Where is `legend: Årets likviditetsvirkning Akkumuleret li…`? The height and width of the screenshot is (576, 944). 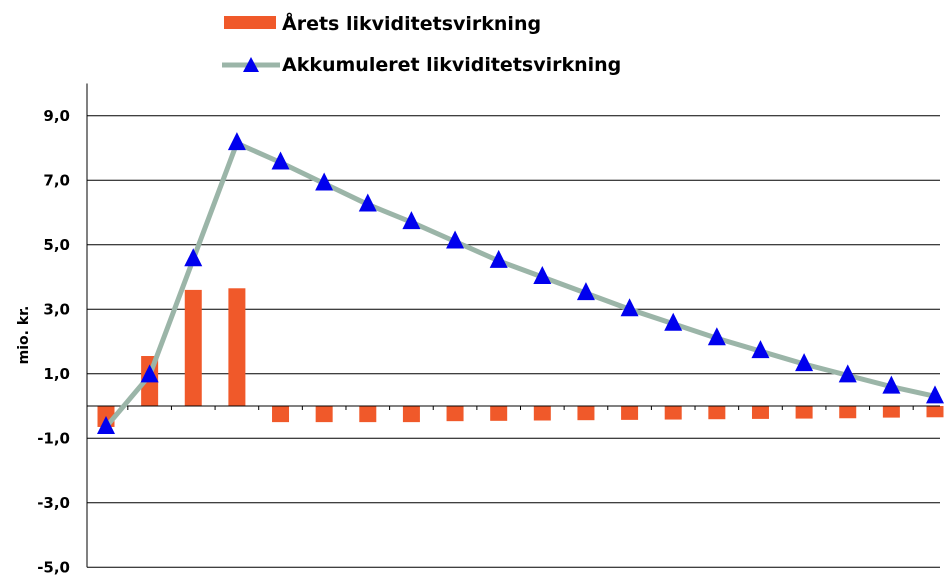 legend: Årets likviditetsvirkning Akkumuleret li… is located at coordinates (421, 43).